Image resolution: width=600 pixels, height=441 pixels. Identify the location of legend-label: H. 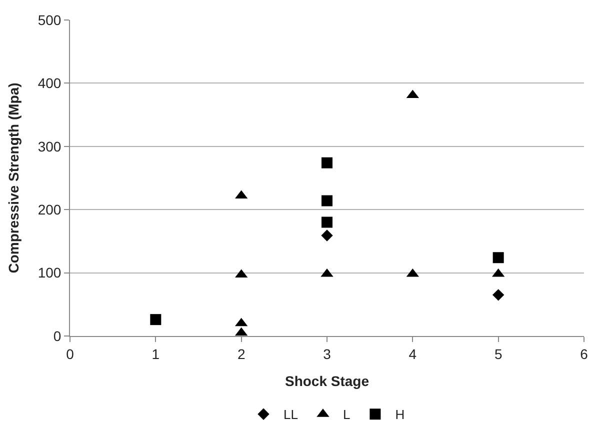
(400, 414).